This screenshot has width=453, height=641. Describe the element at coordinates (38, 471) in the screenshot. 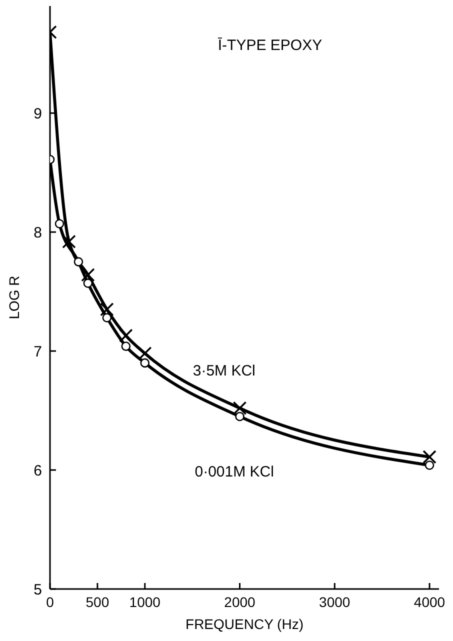

I see `y-tick-label: 6` at that location.